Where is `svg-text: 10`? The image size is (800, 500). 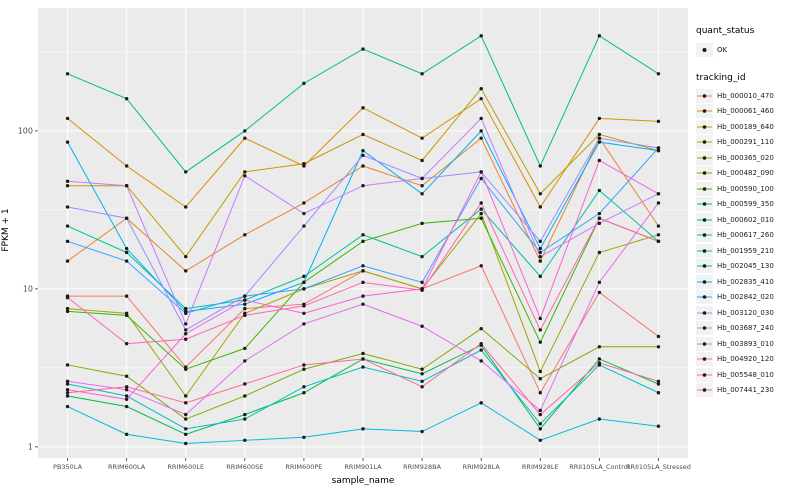 svg-text: 10 is located at coordinates (28, 288).